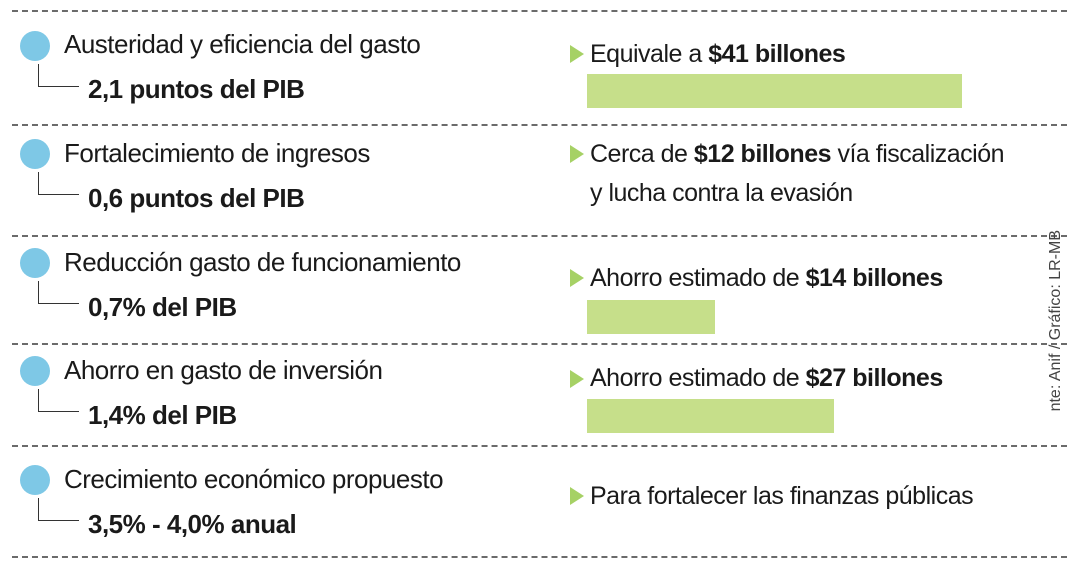 The height and width of the screenshot is (567, 1080). I want to click on row-measure: 3,5% - 4,0% anual, so click(192, 524).